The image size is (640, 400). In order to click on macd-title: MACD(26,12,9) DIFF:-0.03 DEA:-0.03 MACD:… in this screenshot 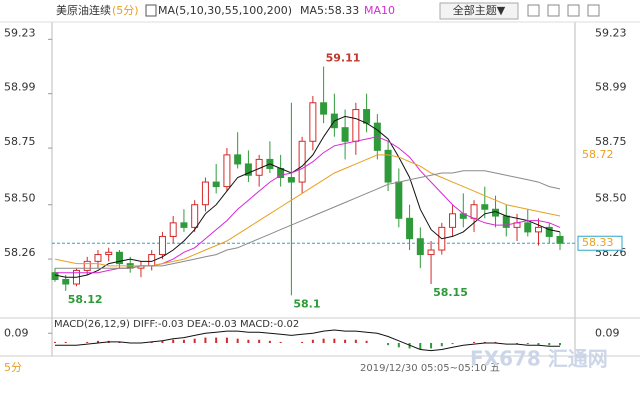, I will do `click(176, 324)`.